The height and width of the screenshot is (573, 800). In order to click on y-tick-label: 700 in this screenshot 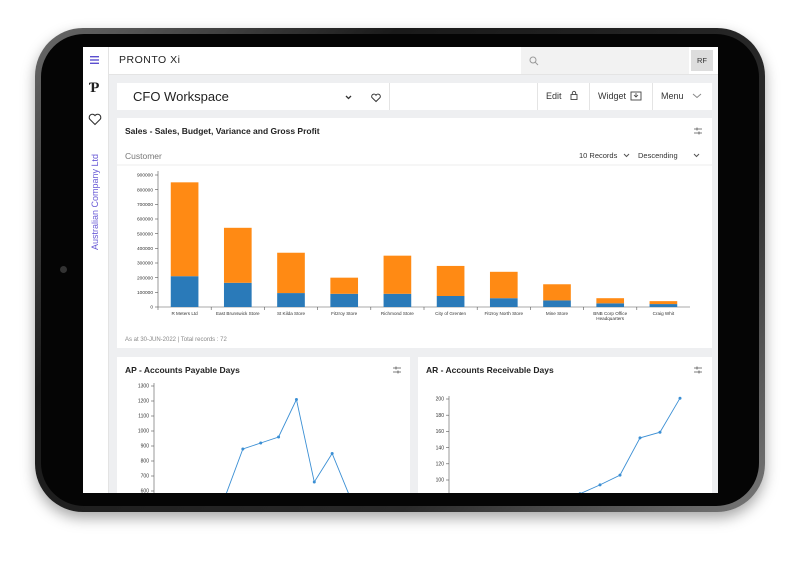, I will do `click(145, 477)`.